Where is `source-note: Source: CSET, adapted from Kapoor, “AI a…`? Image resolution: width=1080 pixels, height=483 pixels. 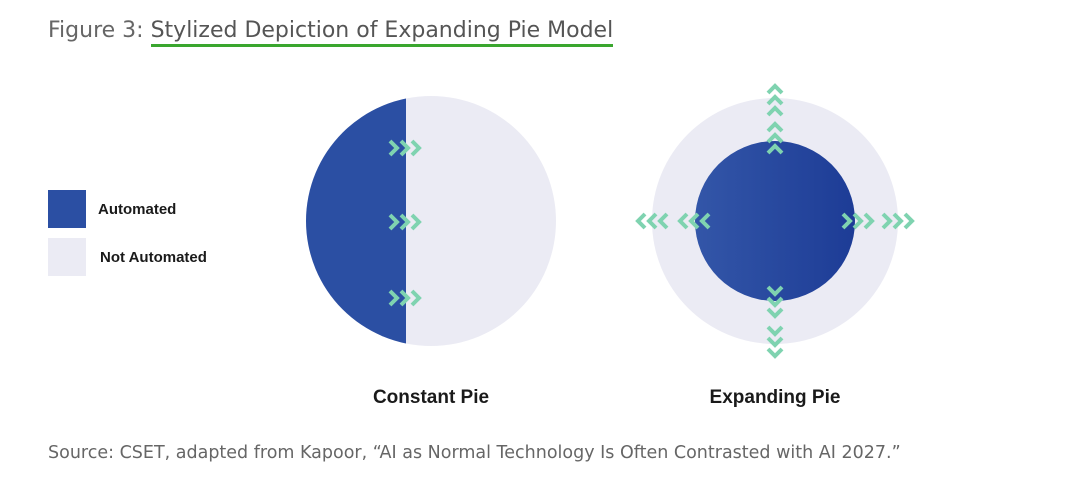 source-note: Source: CSET, adapted from Kapoor, “AI a… is located at coordinates (474, 453).